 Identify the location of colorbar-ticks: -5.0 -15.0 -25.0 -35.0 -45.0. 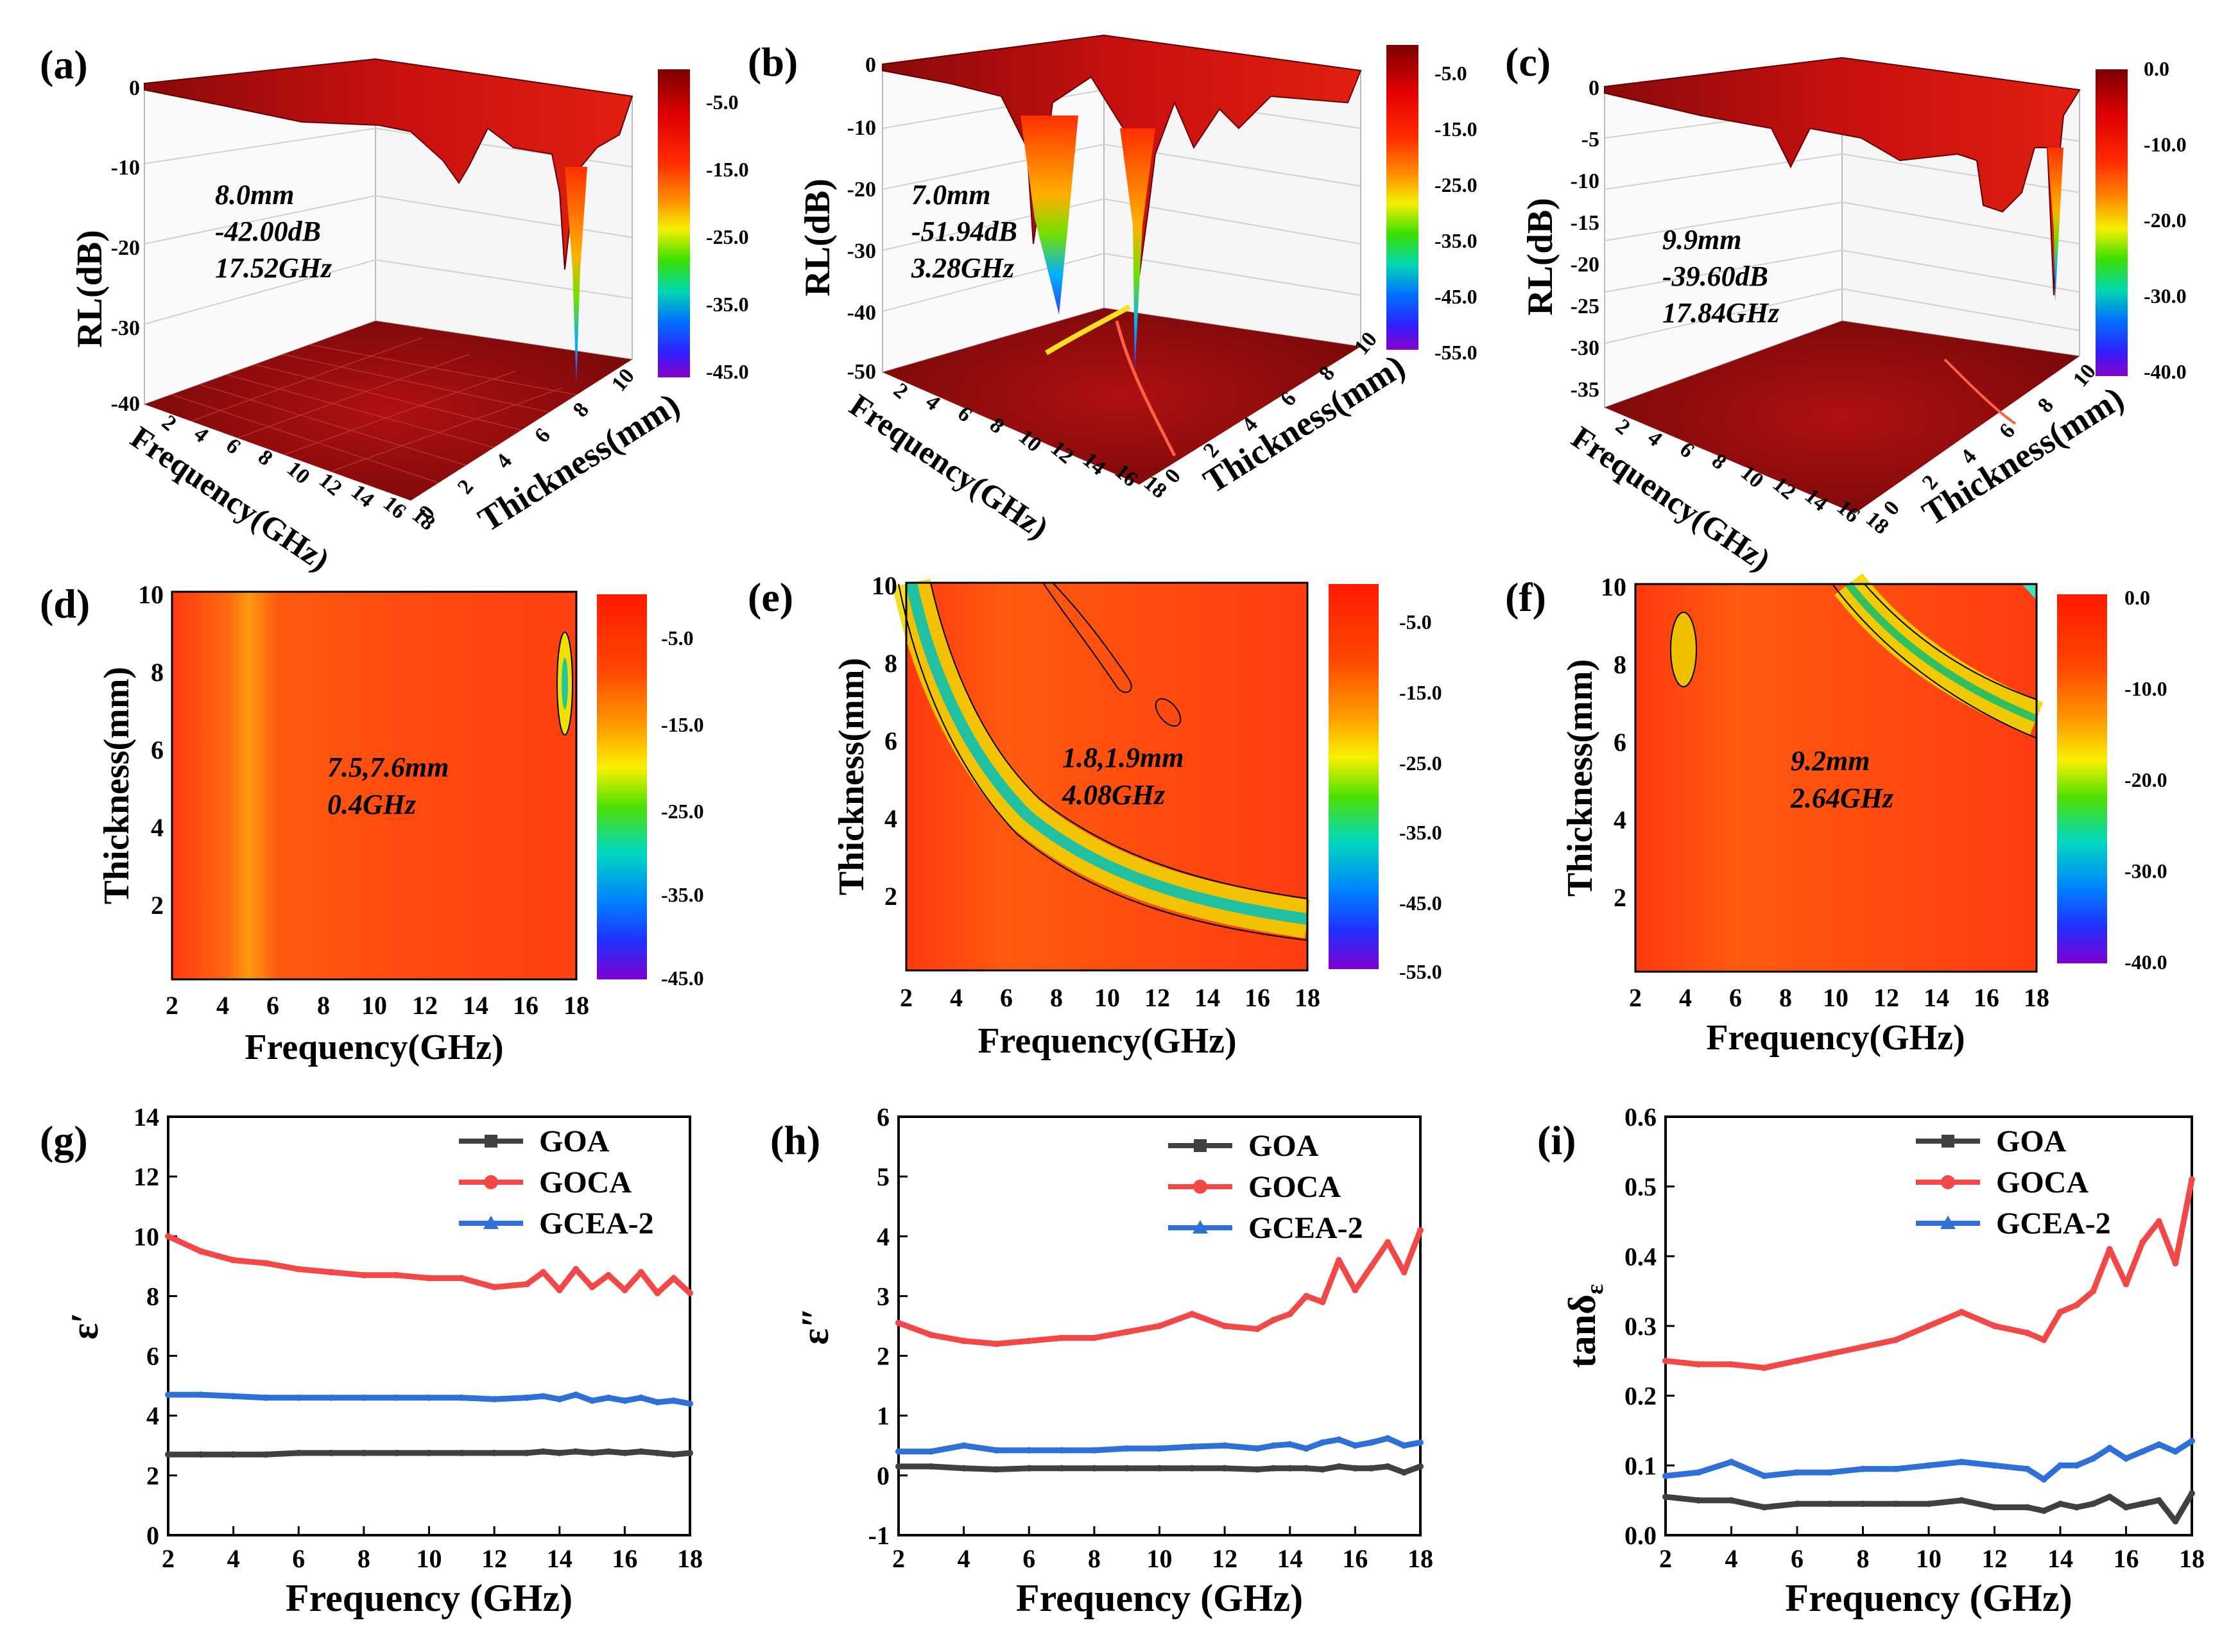
(682, 808).